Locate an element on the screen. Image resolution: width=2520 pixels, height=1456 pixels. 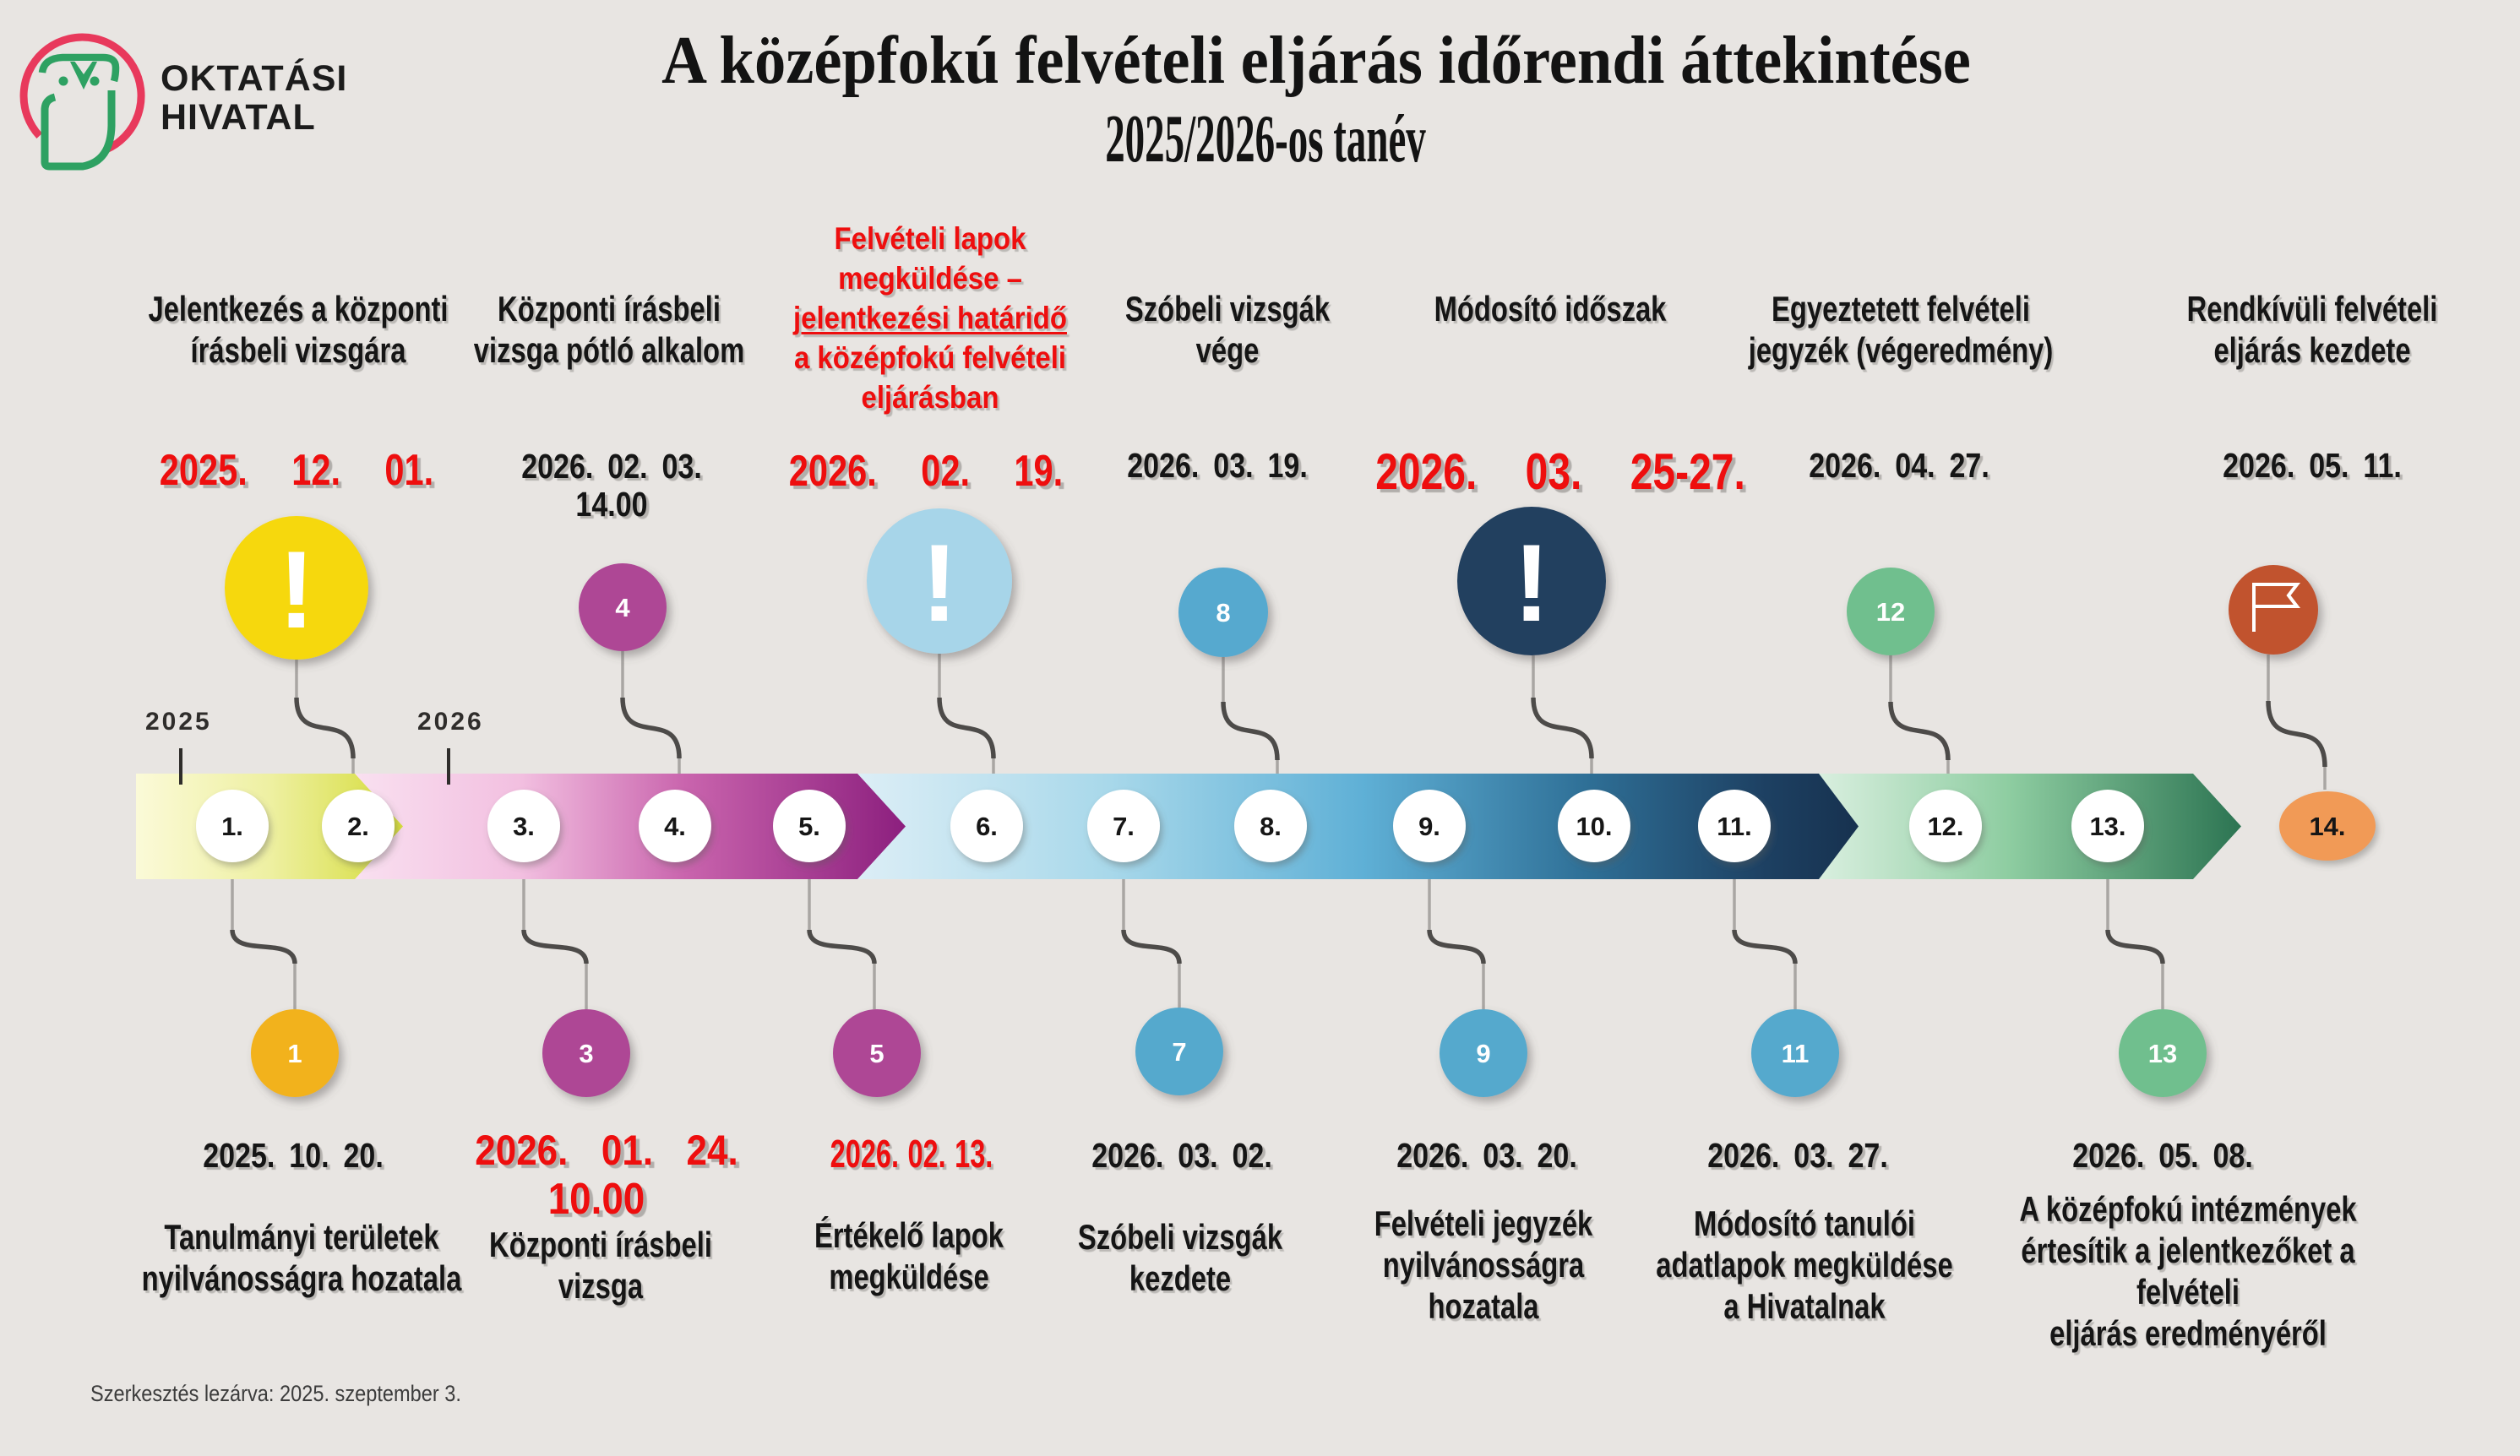
svg-text: 12. is located at coordinates (1945, 826).